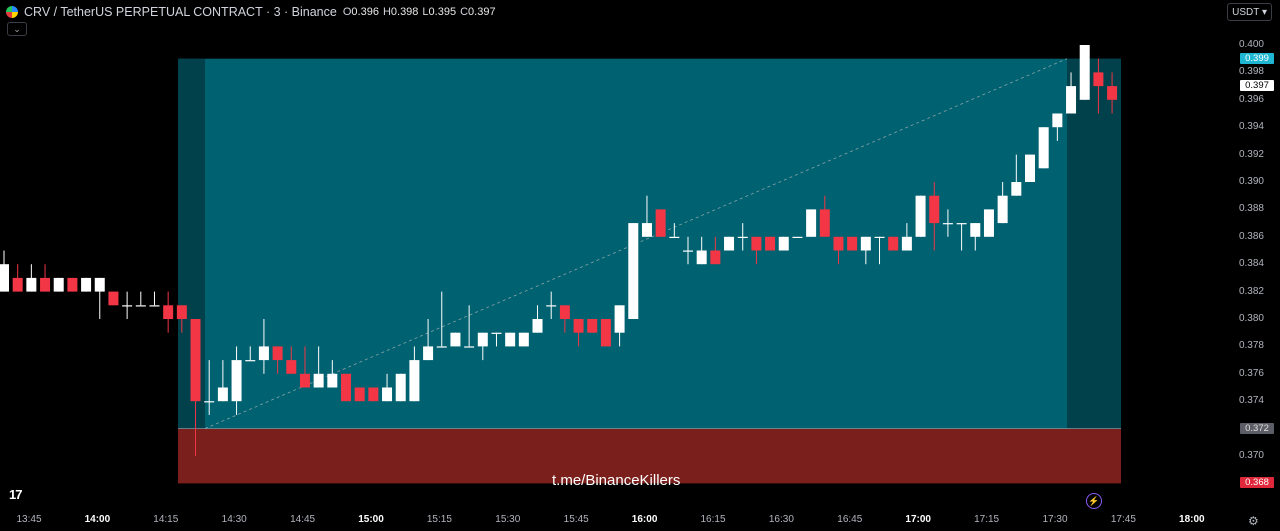 The width and height of the screenshot is (1280, 531). What do you see at coordinates (1257, 483) in the screenshot?
I see `price-tag: 0.368` at bounding box center [1257, 483].